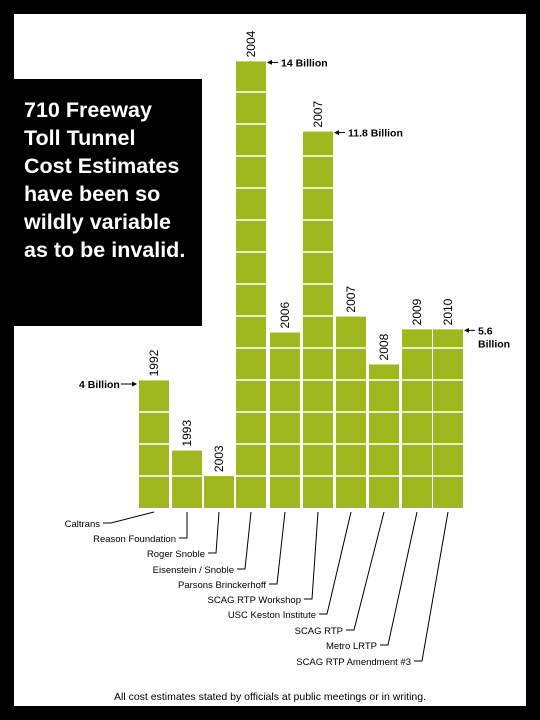  I want to click on annotation-line: 14 Billion, so click(304, 63).